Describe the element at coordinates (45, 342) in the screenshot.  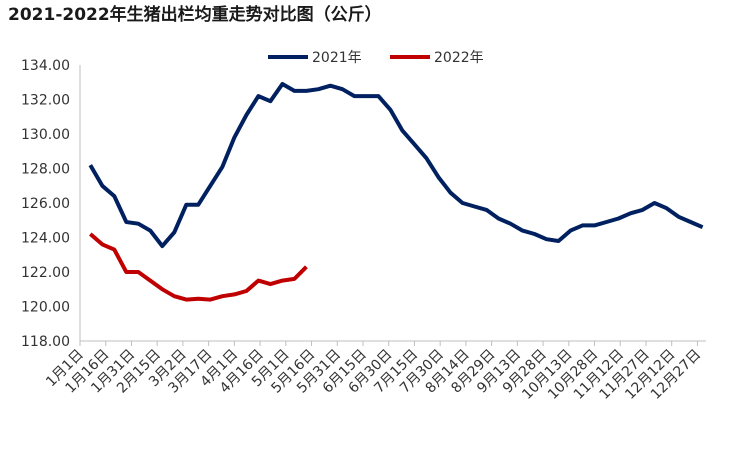
I see `y-tick-label: 118.00` at that location.